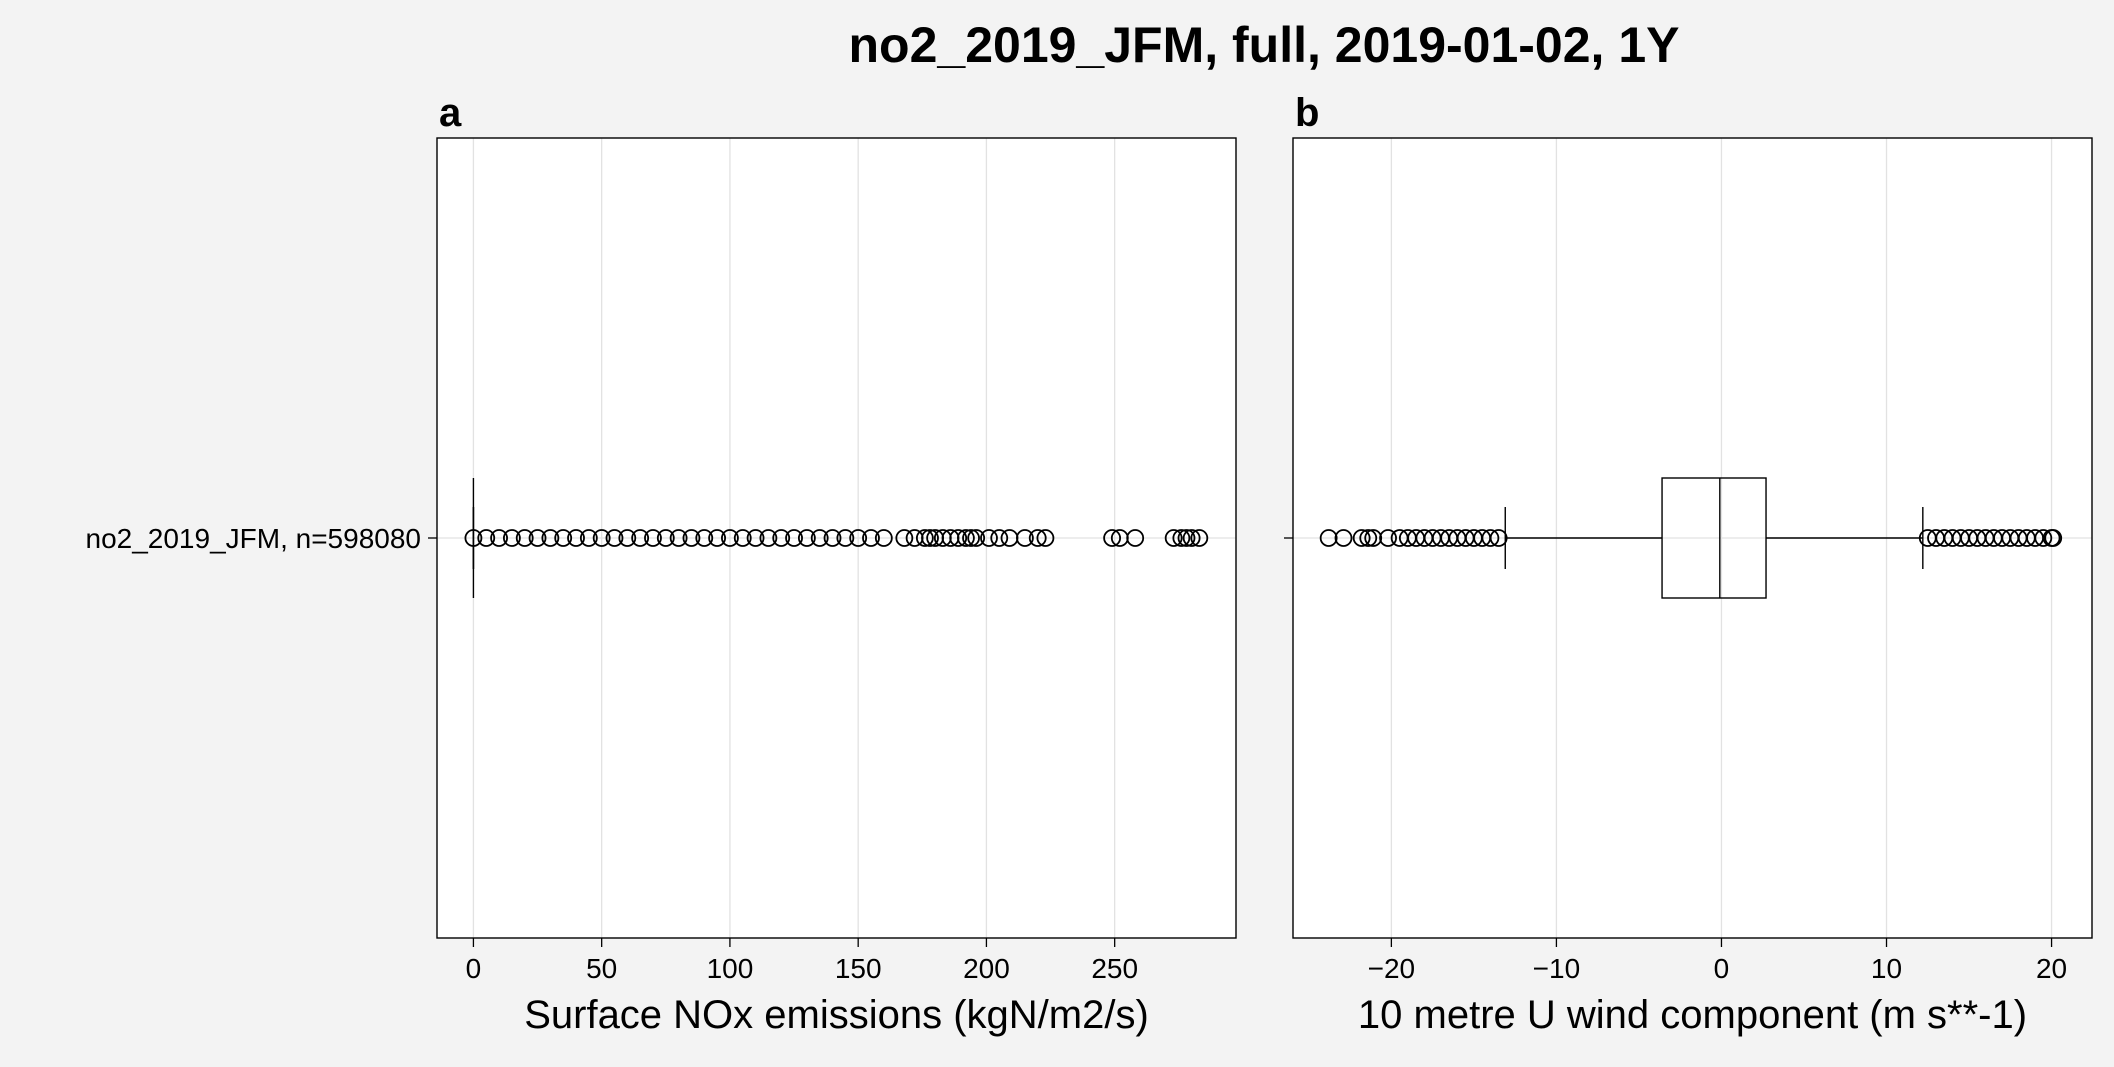 The height and width of the screenshot is (1067, 2114). What do you see at coordinates (1307, 113) in the screenshot?
I see `panel-label: b` at bounding box center [1307, 113].